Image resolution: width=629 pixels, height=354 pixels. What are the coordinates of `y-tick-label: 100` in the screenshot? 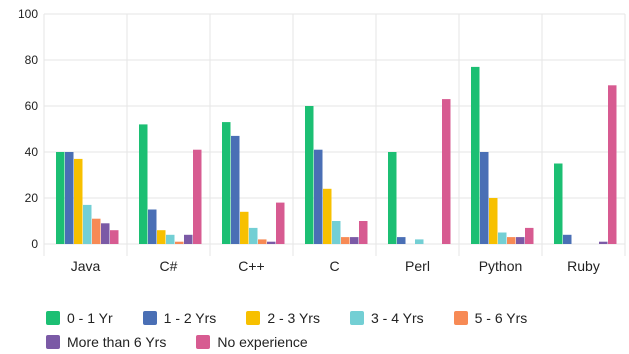 It's located at (28, 14).